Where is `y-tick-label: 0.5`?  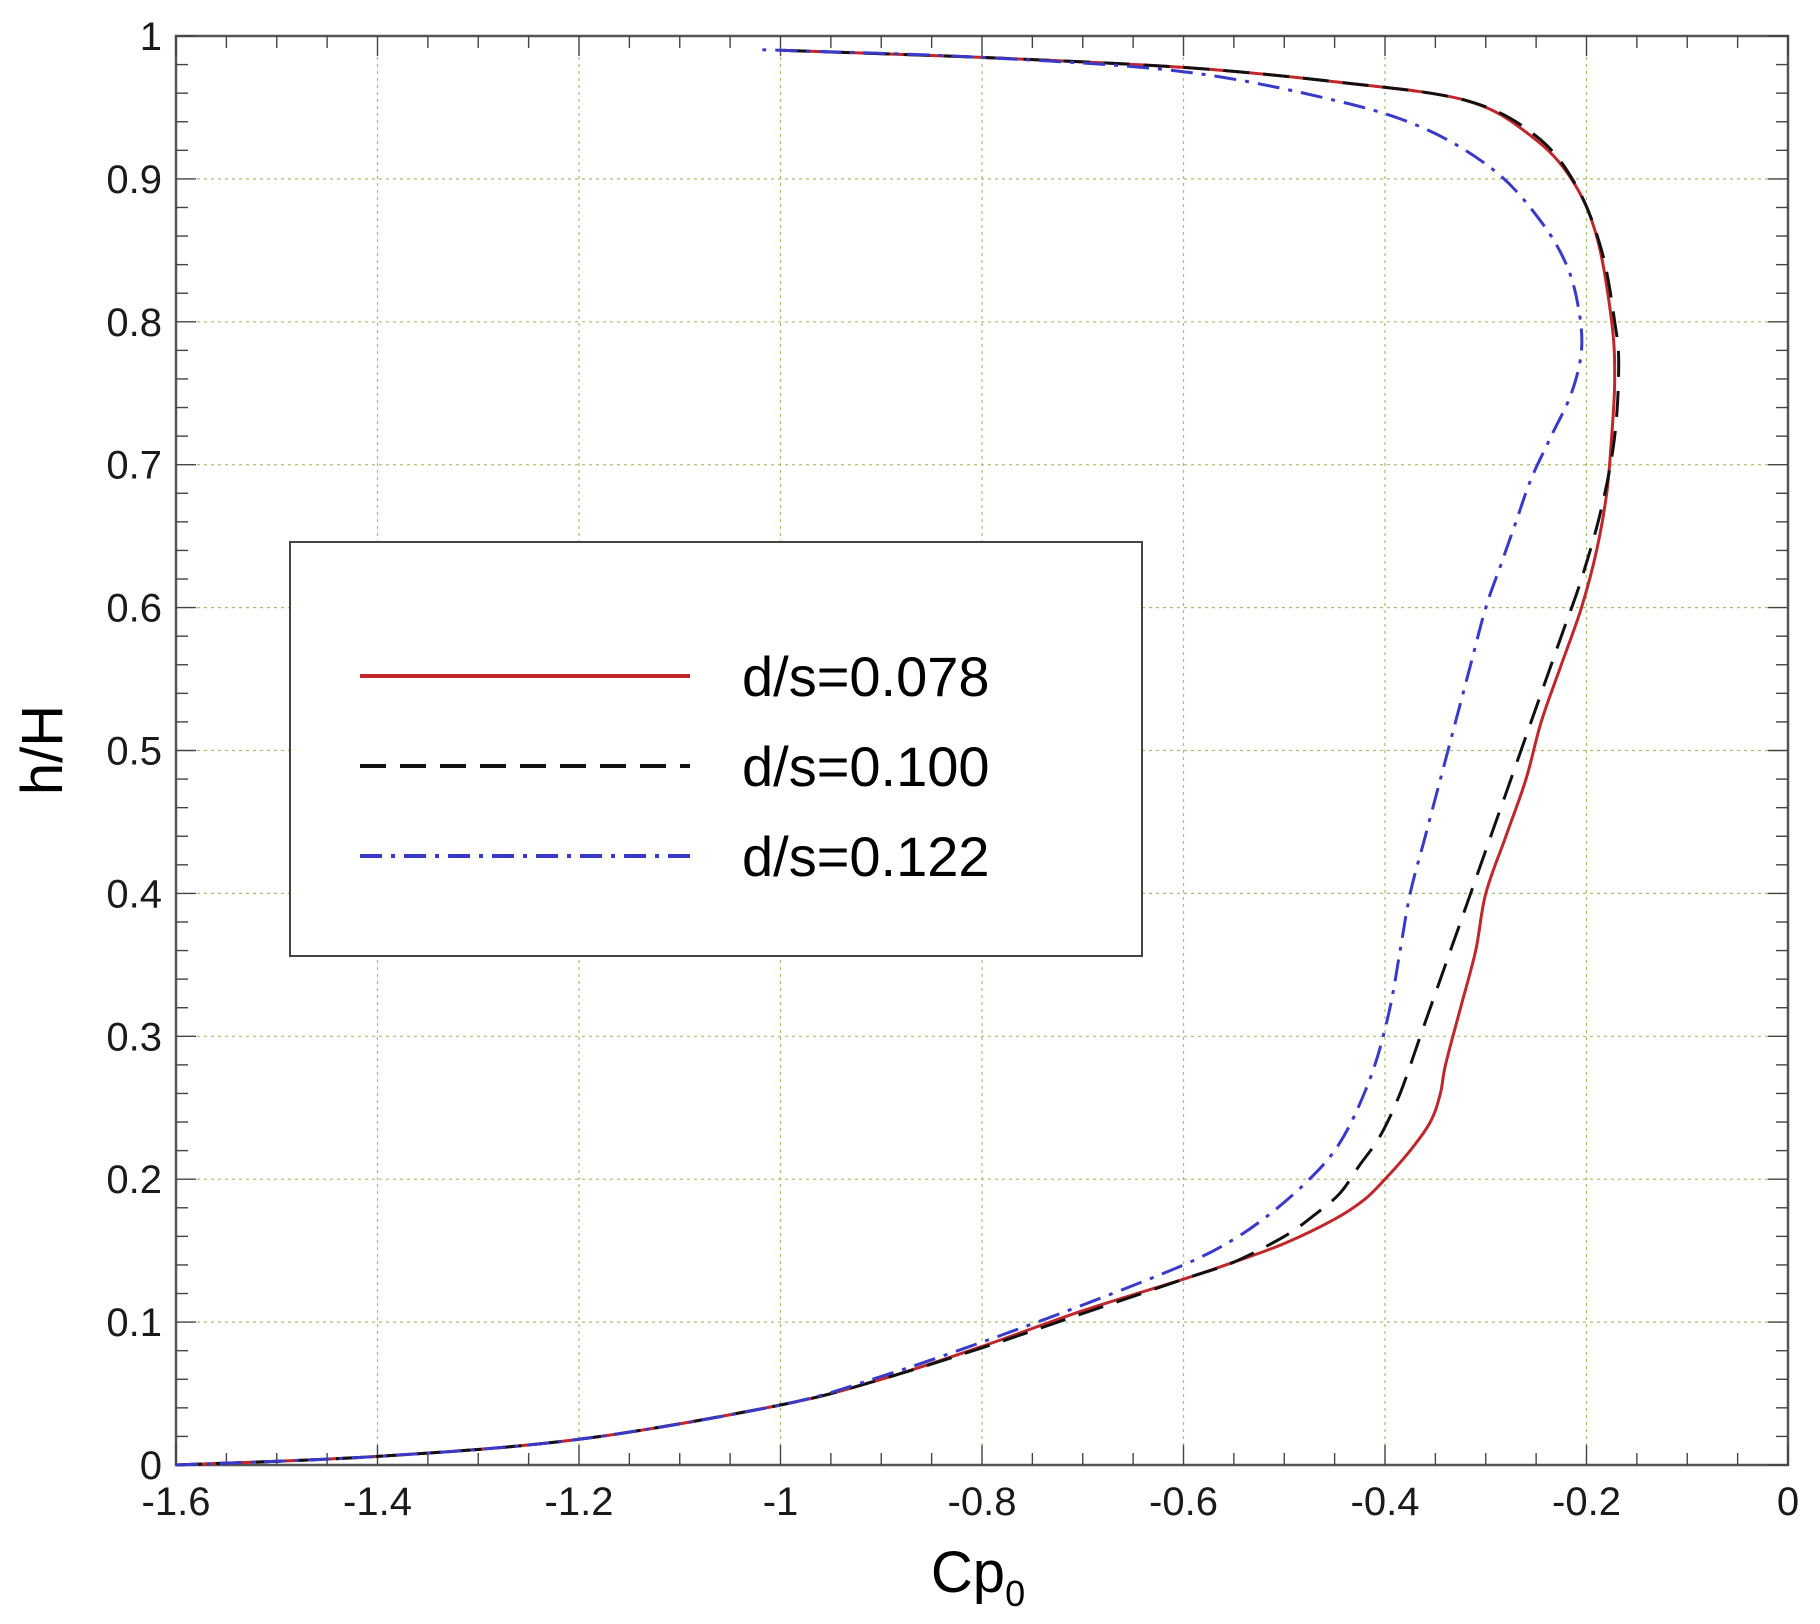
y-tick-label: 0.5 is located at coordinates (134, 752).